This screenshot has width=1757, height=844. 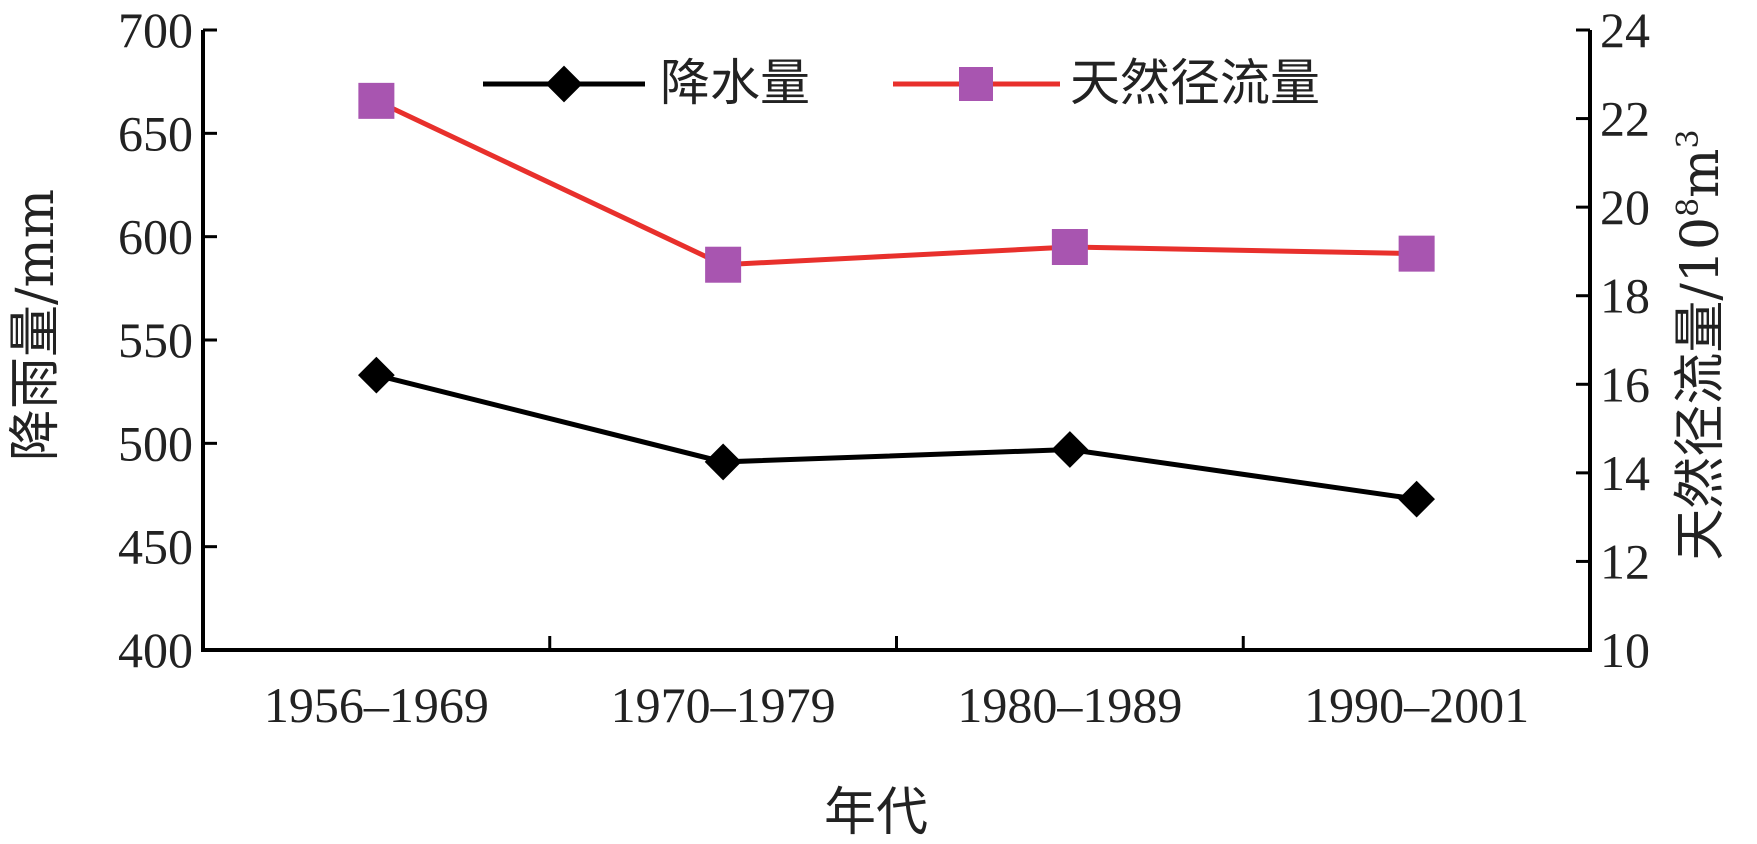 What do you see at coordinates (976, 84) in the screenshot?
I see `legend-marker-runoff` at bounding box center [976, 84].